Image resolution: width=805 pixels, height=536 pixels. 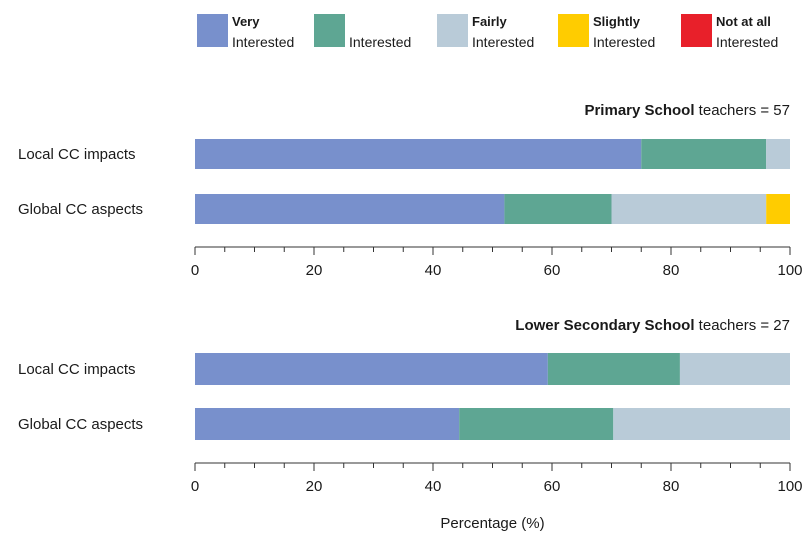 What do you see at coordinates (743, 21) in the screenshot?
I see `legend-label-line1: Not at all` at bounding box center [743, 21].